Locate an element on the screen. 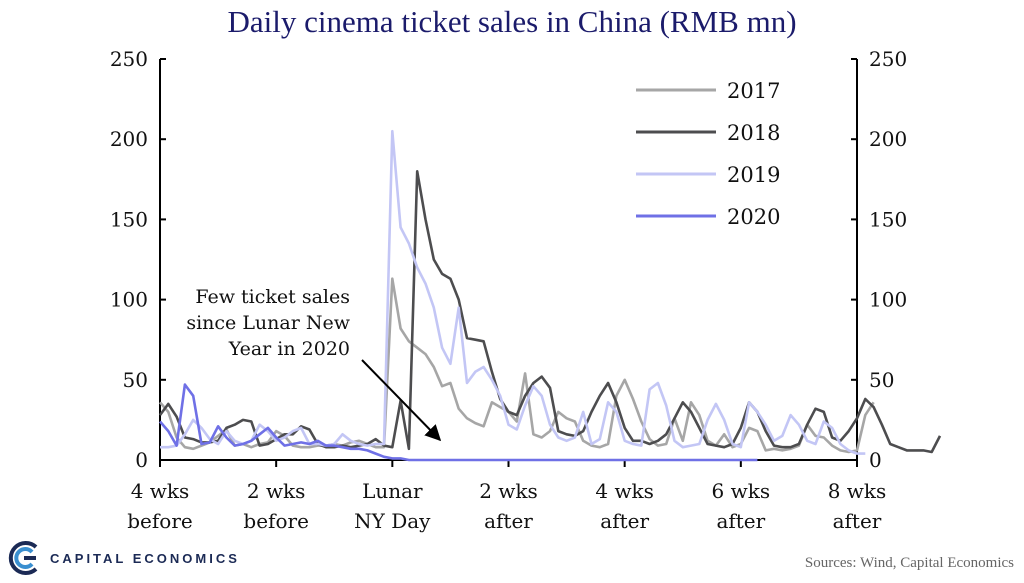 This screenshot has width=1024, height=583. legend-label-2019: 2019 is located at coordinates (753, 175).